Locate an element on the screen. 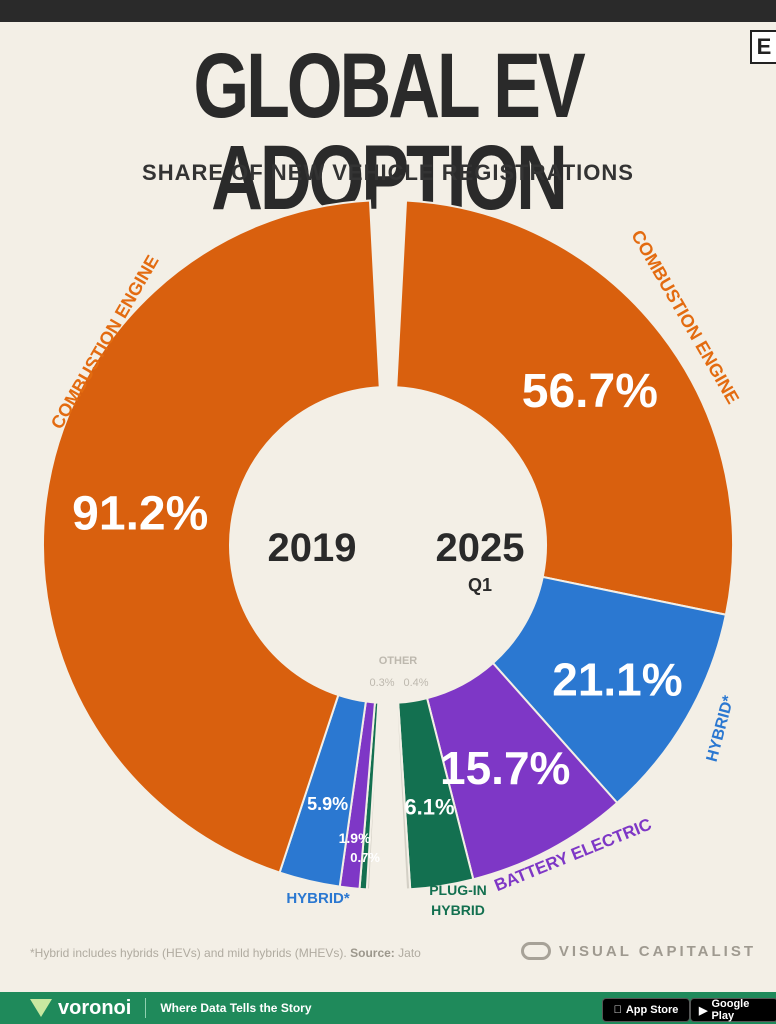 Image resolution: width=776 pixels, height=1024 pixels. center-label-2019: 2019 is located at coordinates (312, 548).